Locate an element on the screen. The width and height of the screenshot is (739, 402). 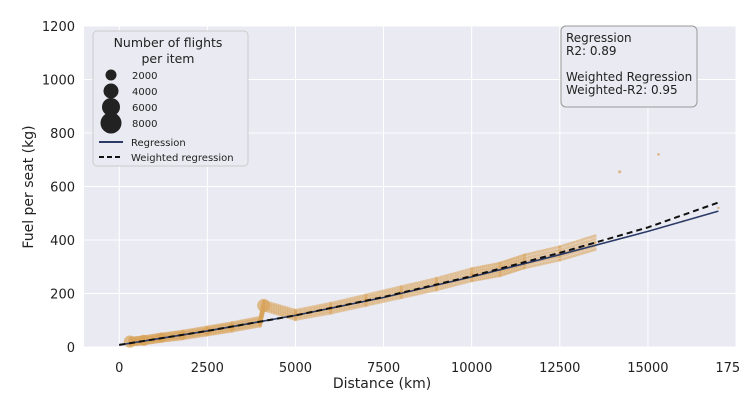
x-tick-label: 10000 is located at coordinates (471, 368).